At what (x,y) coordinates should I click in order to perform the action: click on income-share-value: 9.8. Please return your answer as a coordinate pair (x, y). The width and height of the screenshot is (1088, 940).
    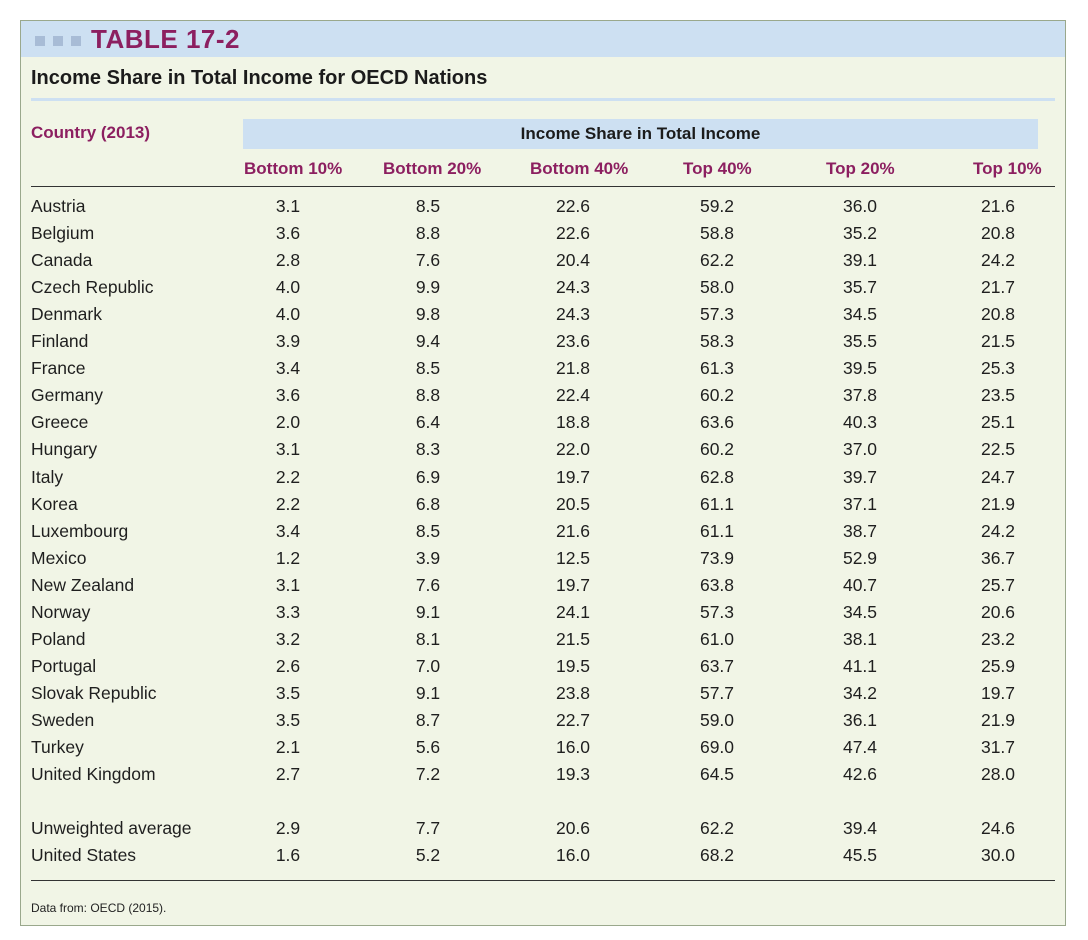
    Looking at the image, I should click on (428, 314).